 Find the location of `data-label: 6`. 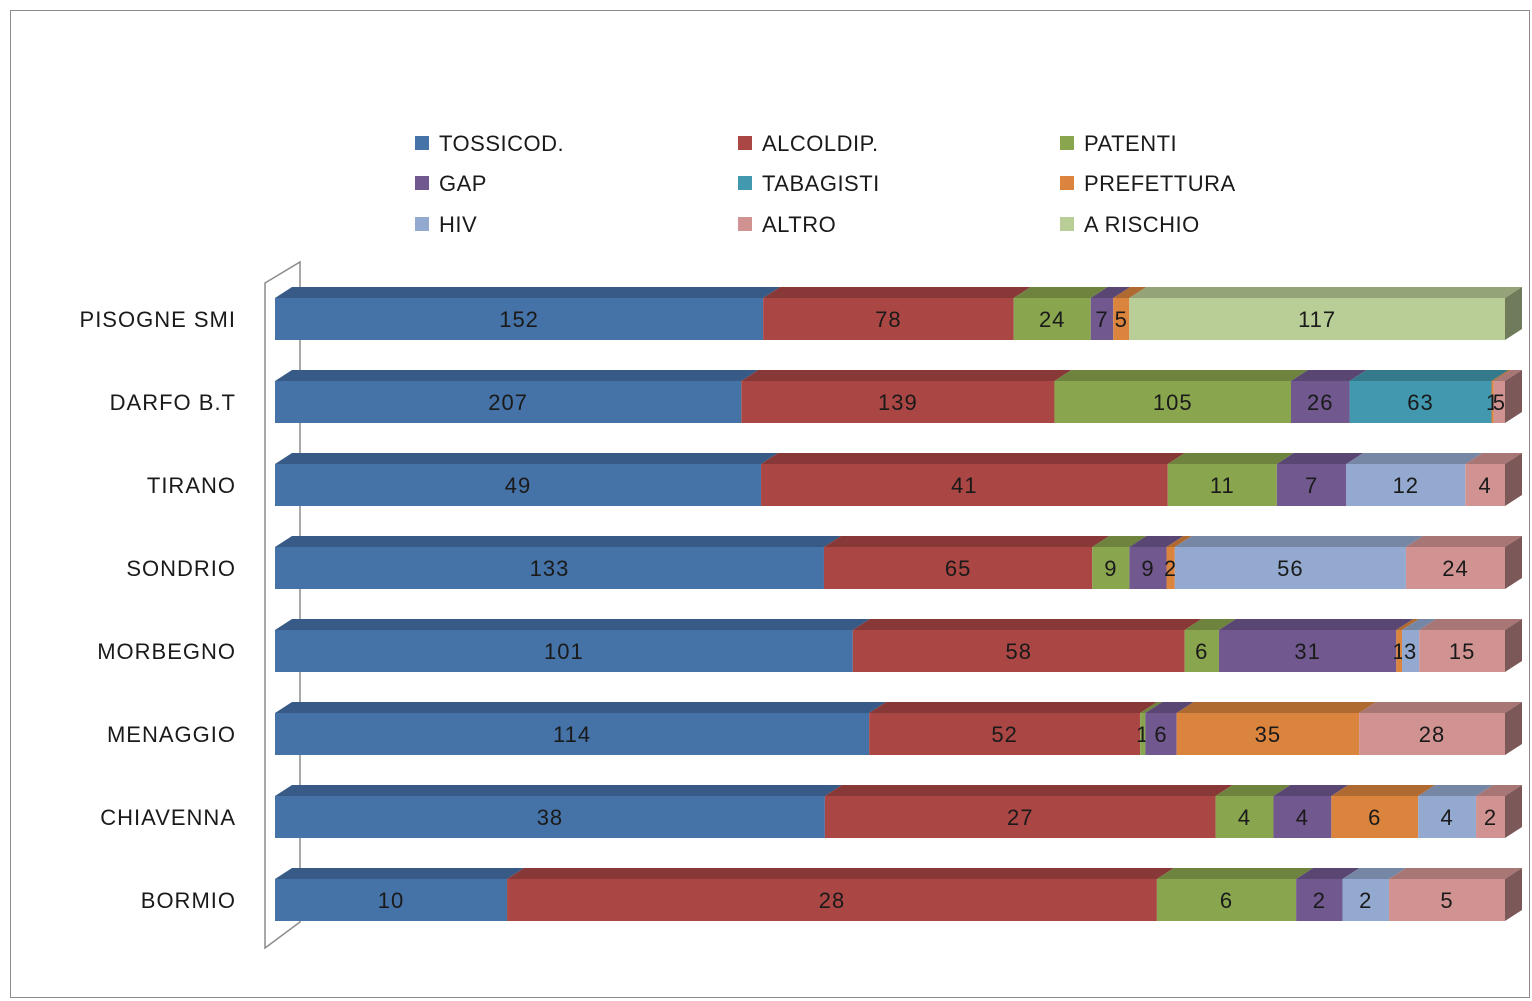

data-label: 6 is located at coordinates (1160, 734).